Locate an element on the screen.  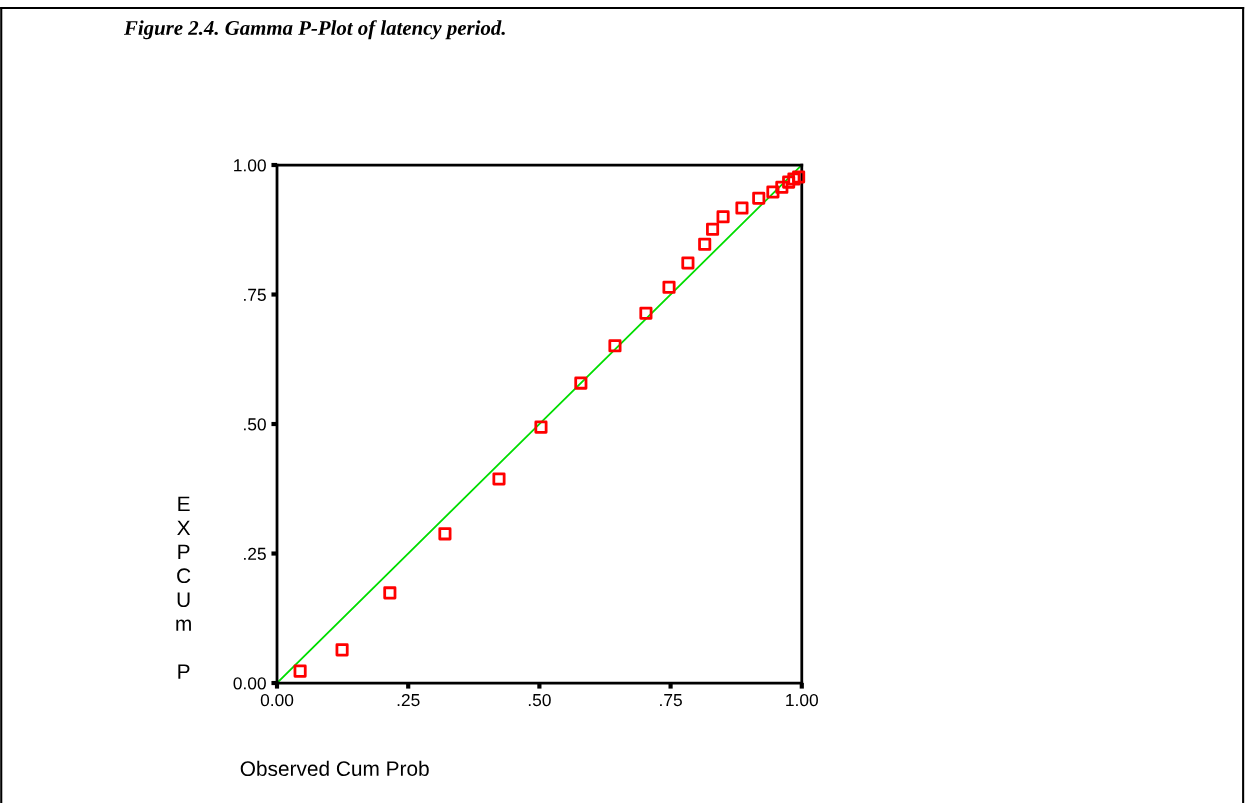
y-tick-label: .50 is located at coordinates (255, 424).